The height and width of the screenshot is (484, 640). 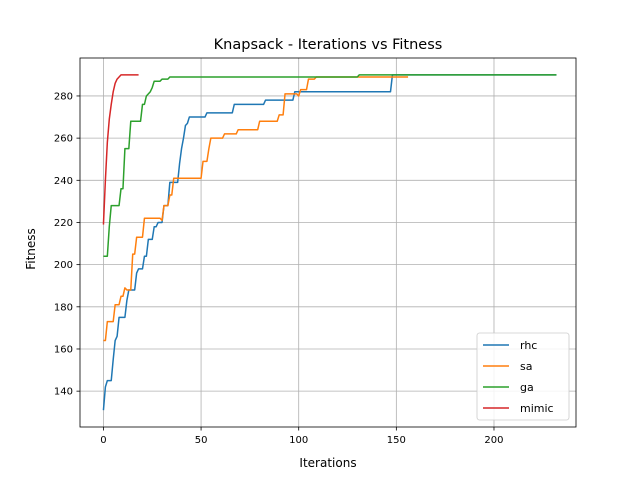 What do you see at coordinates (63, 139) in the screenshot?
I see `y-tick-label: 260` at bounding box center [63, 139].